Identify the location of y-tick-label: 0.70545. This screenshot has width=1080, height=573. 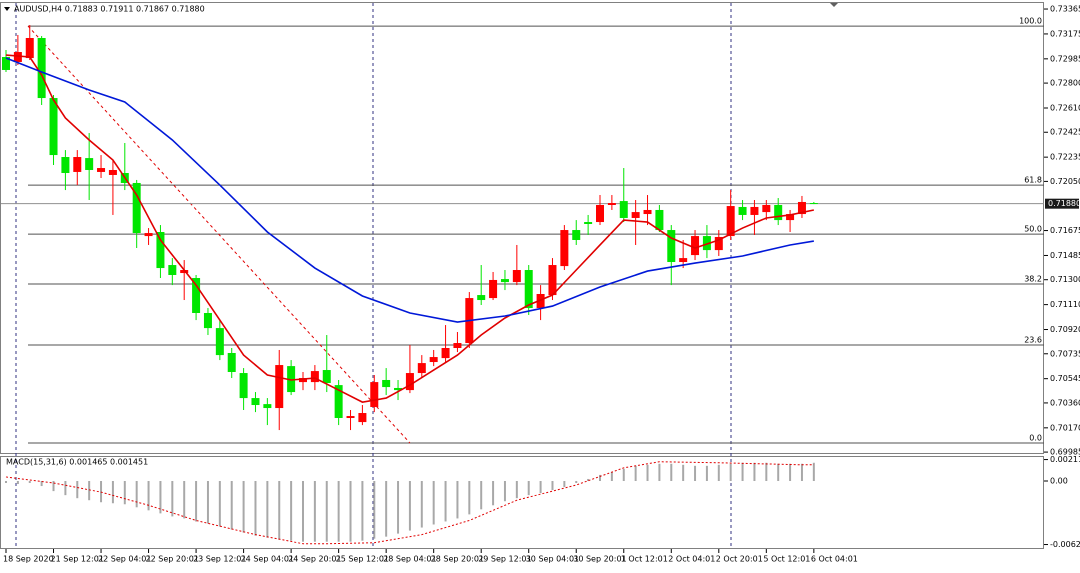
(1065, 378).